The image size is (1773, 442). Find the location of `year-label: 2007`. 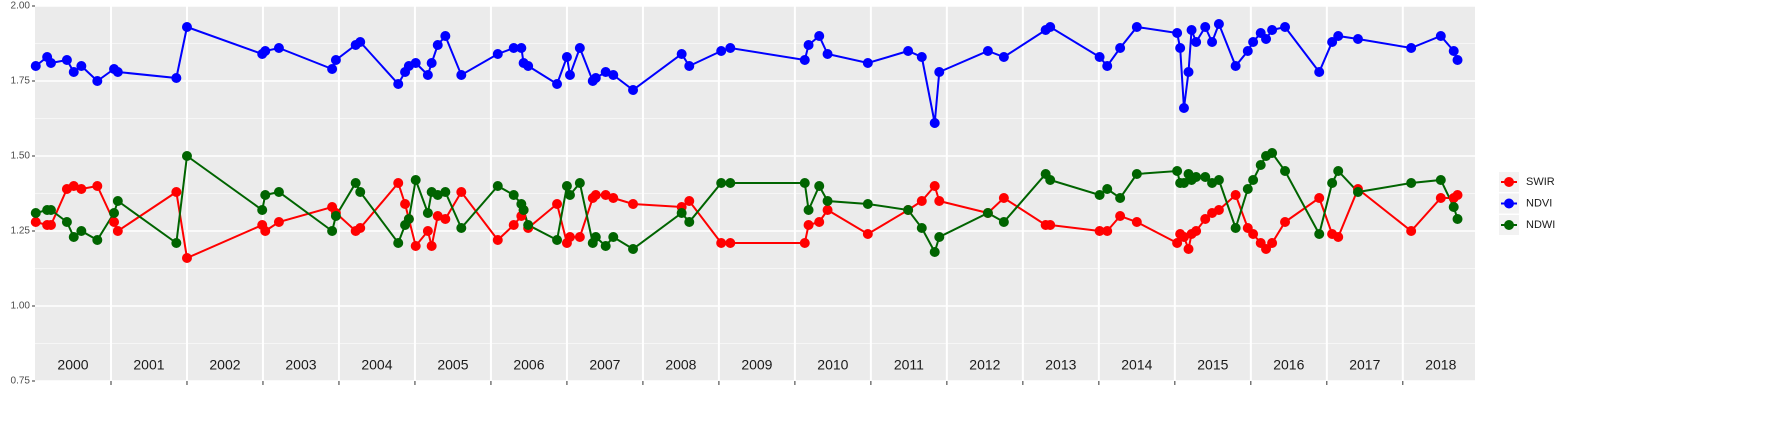

year-label: 2007 is located at coordinates (604, 365).